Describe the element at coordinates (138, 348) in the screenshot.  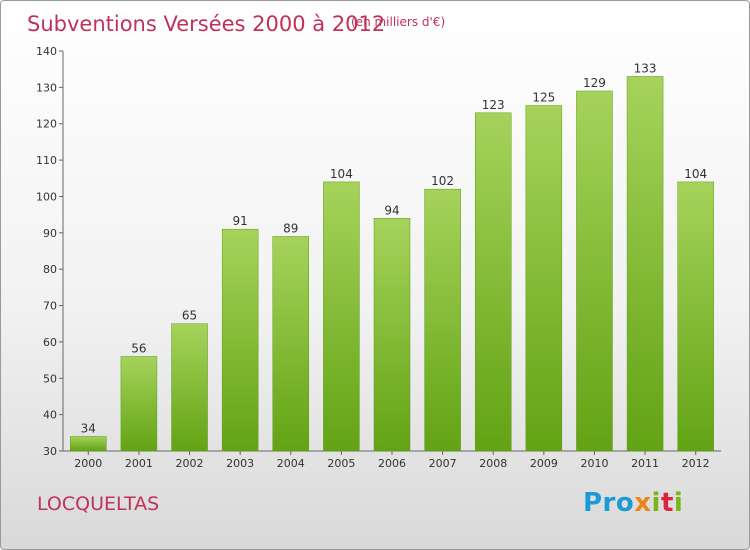
I see `data-label: 56` at that location.